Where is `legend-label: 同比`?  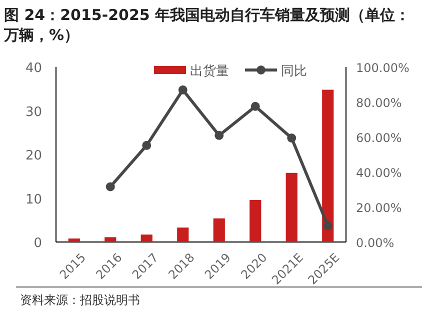 legend-label: 同比 is located at coordinates (294, 71).